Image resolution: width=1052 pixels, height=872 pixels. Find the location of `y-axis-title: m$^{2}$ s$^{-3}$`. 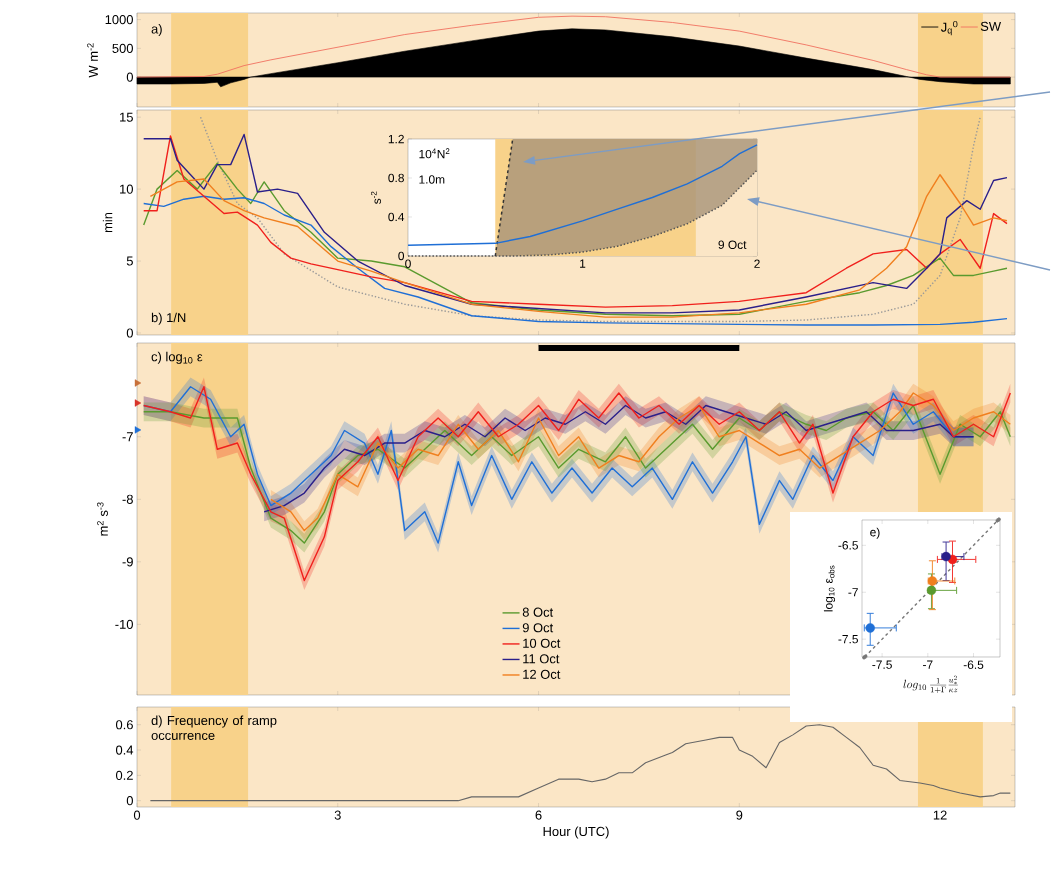

y-axis-title: m$^{2}$ s$^{-3}$ is located at coordinates (102, 519).